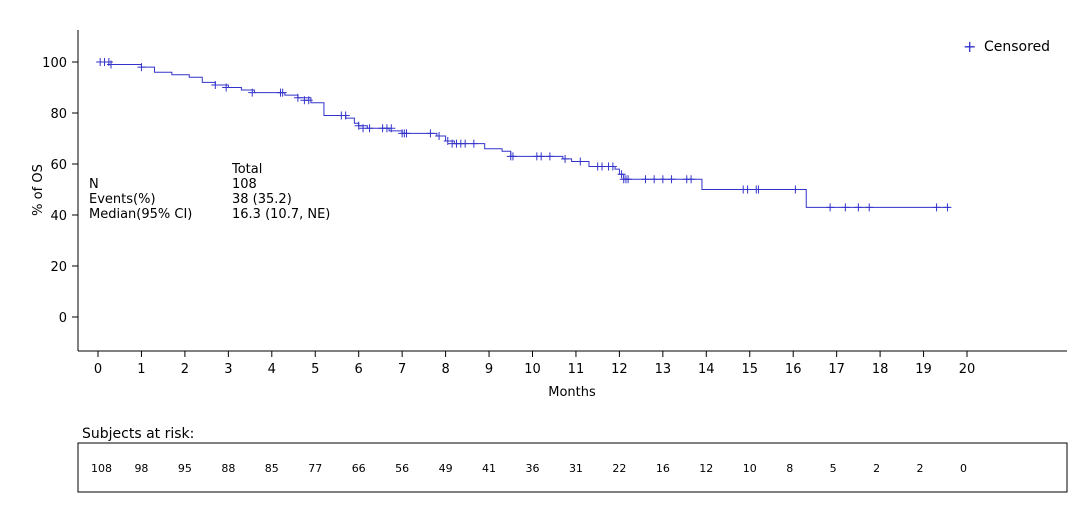 The image size is (1080, 508). Describe the element at coordinates (58, 216) in the screenshot. I see `y-tick-label: 40` at that location.